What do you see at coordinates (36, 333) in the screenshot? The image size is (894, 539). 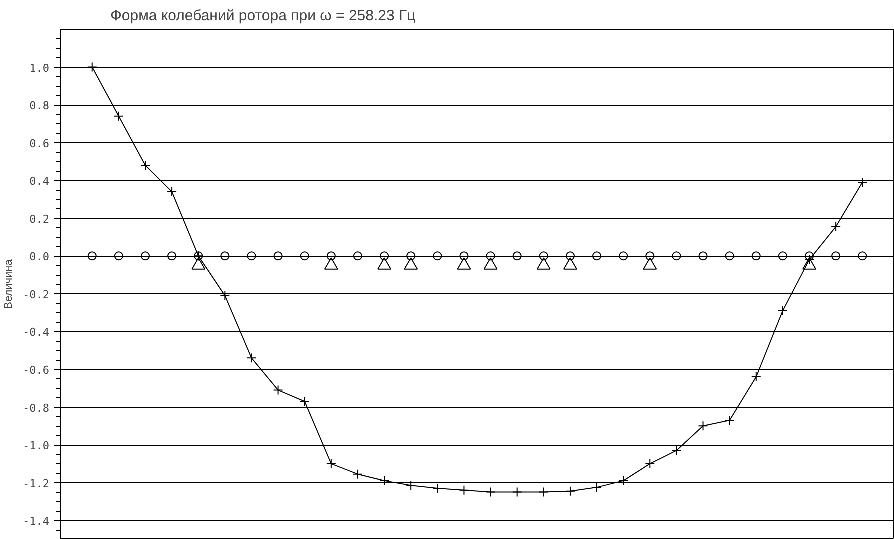 I see `y-tick-label: -0.4` at bounding box center [36, 333].